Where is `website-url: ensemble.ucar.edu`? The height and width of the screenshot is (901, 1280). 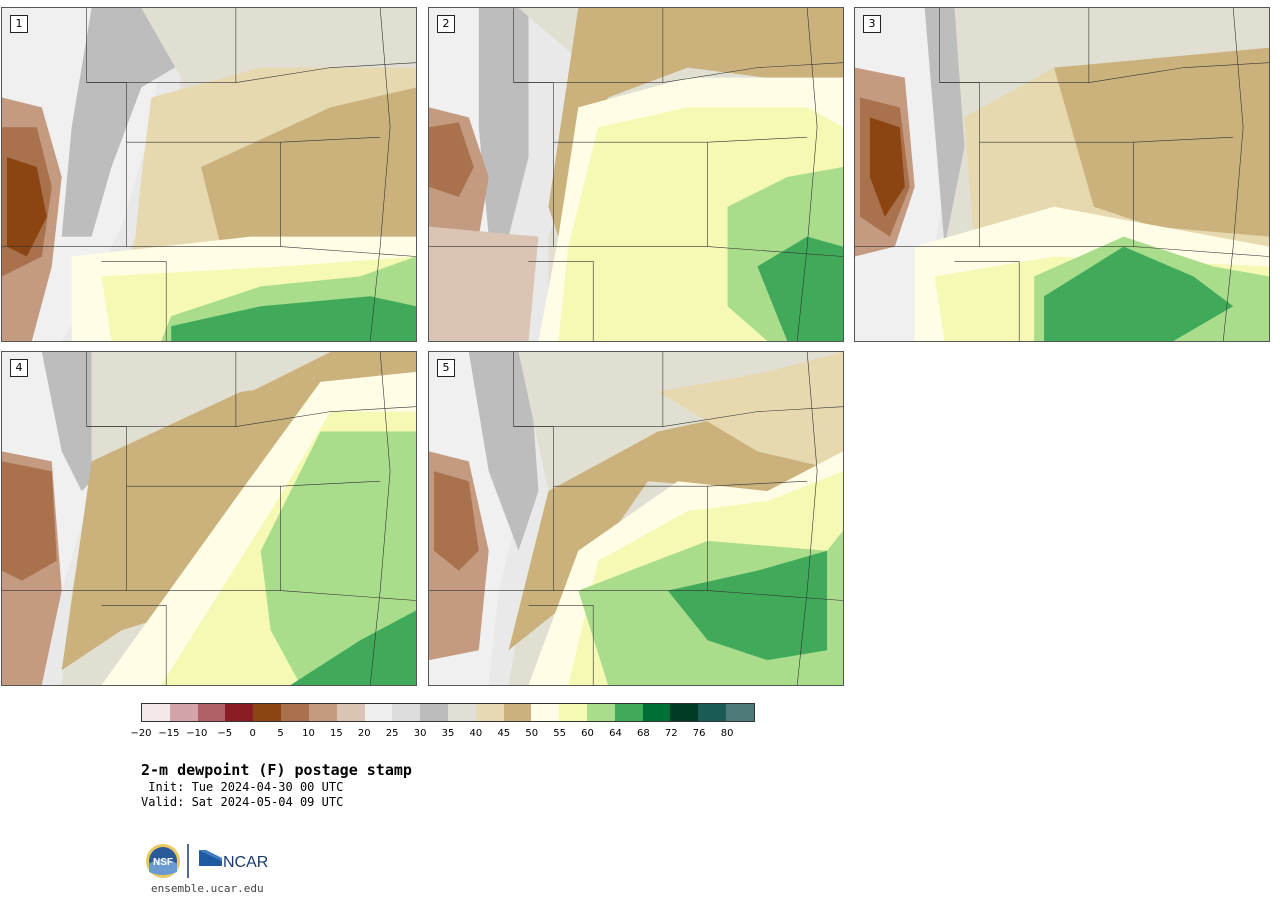
website-url: ensemble.ucar.edu is located at coordinates (207, 888).